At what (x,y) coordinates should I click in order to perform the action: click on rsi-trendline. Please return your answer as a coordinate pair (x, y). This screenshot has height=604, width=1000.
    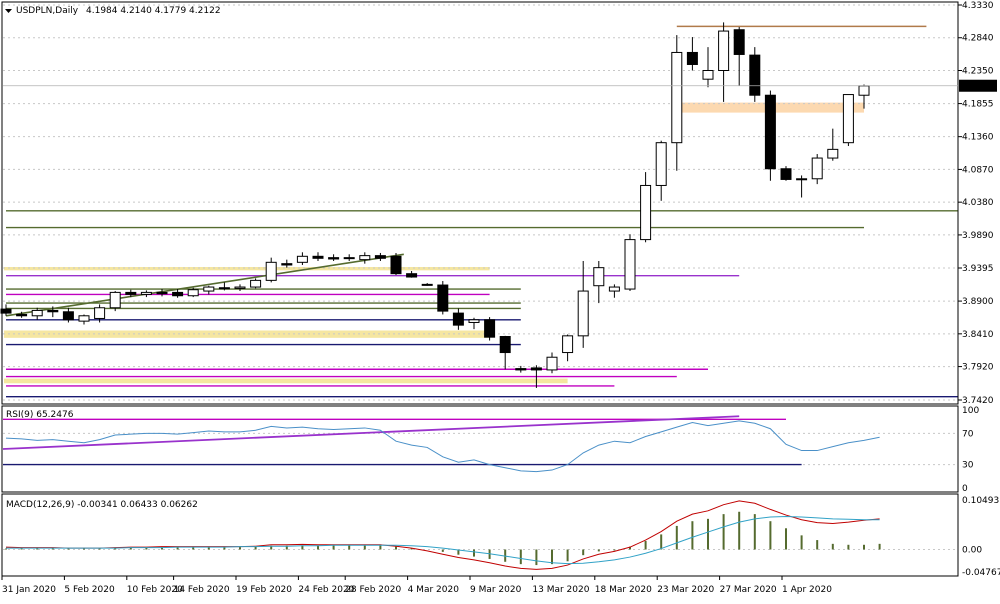
    Looking at the image, I should click on (371, 432).